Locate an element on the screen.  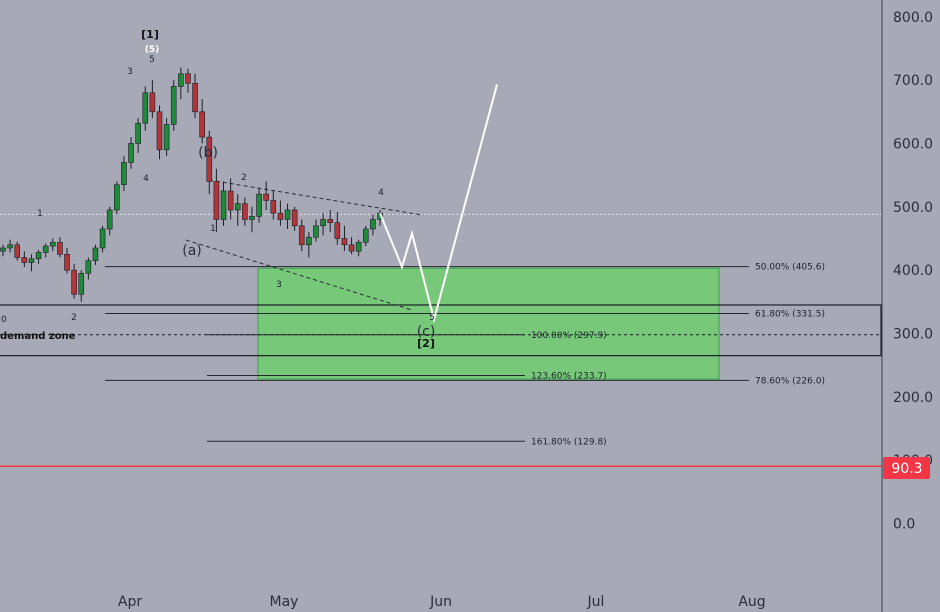
time-axis: Apr May Jun Jul Aug is located at coordinates (442, 602).